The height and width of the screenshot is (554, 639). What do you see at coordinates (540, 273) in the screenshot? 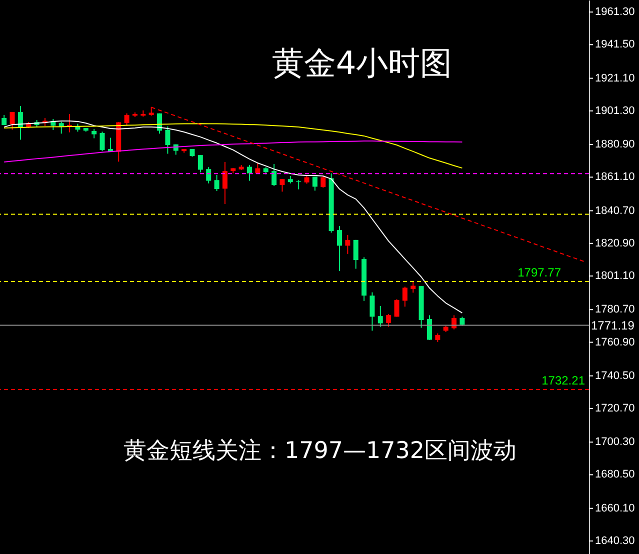
I see `ref-line-label: 1797.77` at bounding box center [540, 273].